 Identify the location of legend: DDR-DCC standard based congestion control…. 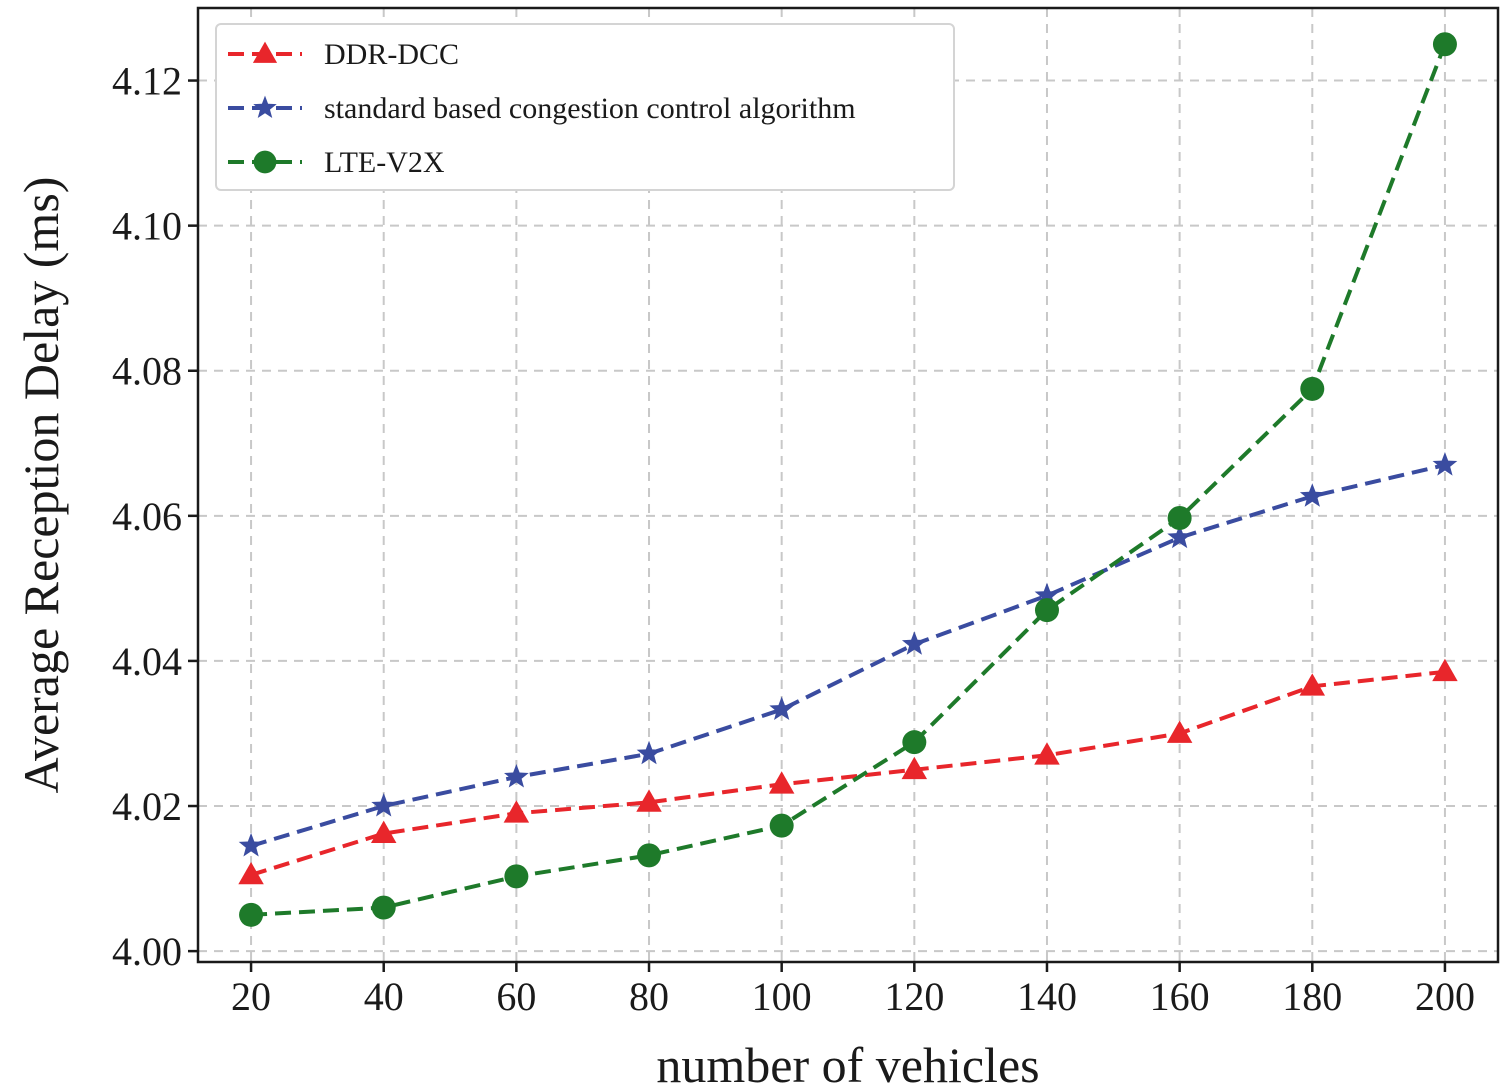
(585, 107).